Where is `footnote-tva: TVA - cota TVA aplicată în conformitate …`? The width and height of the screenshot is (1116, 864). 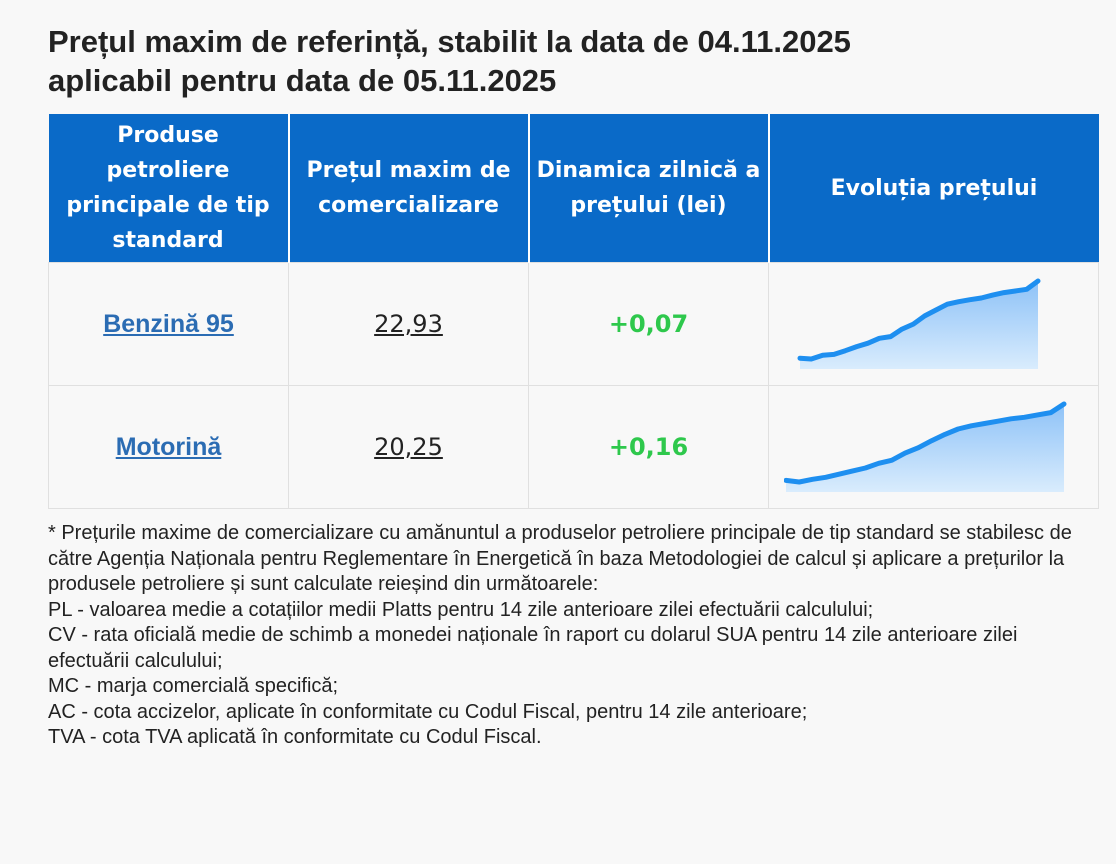
footnote-tva: TVA - cota TVA aplicată în conformitate … is located at coordinates (295, 737).